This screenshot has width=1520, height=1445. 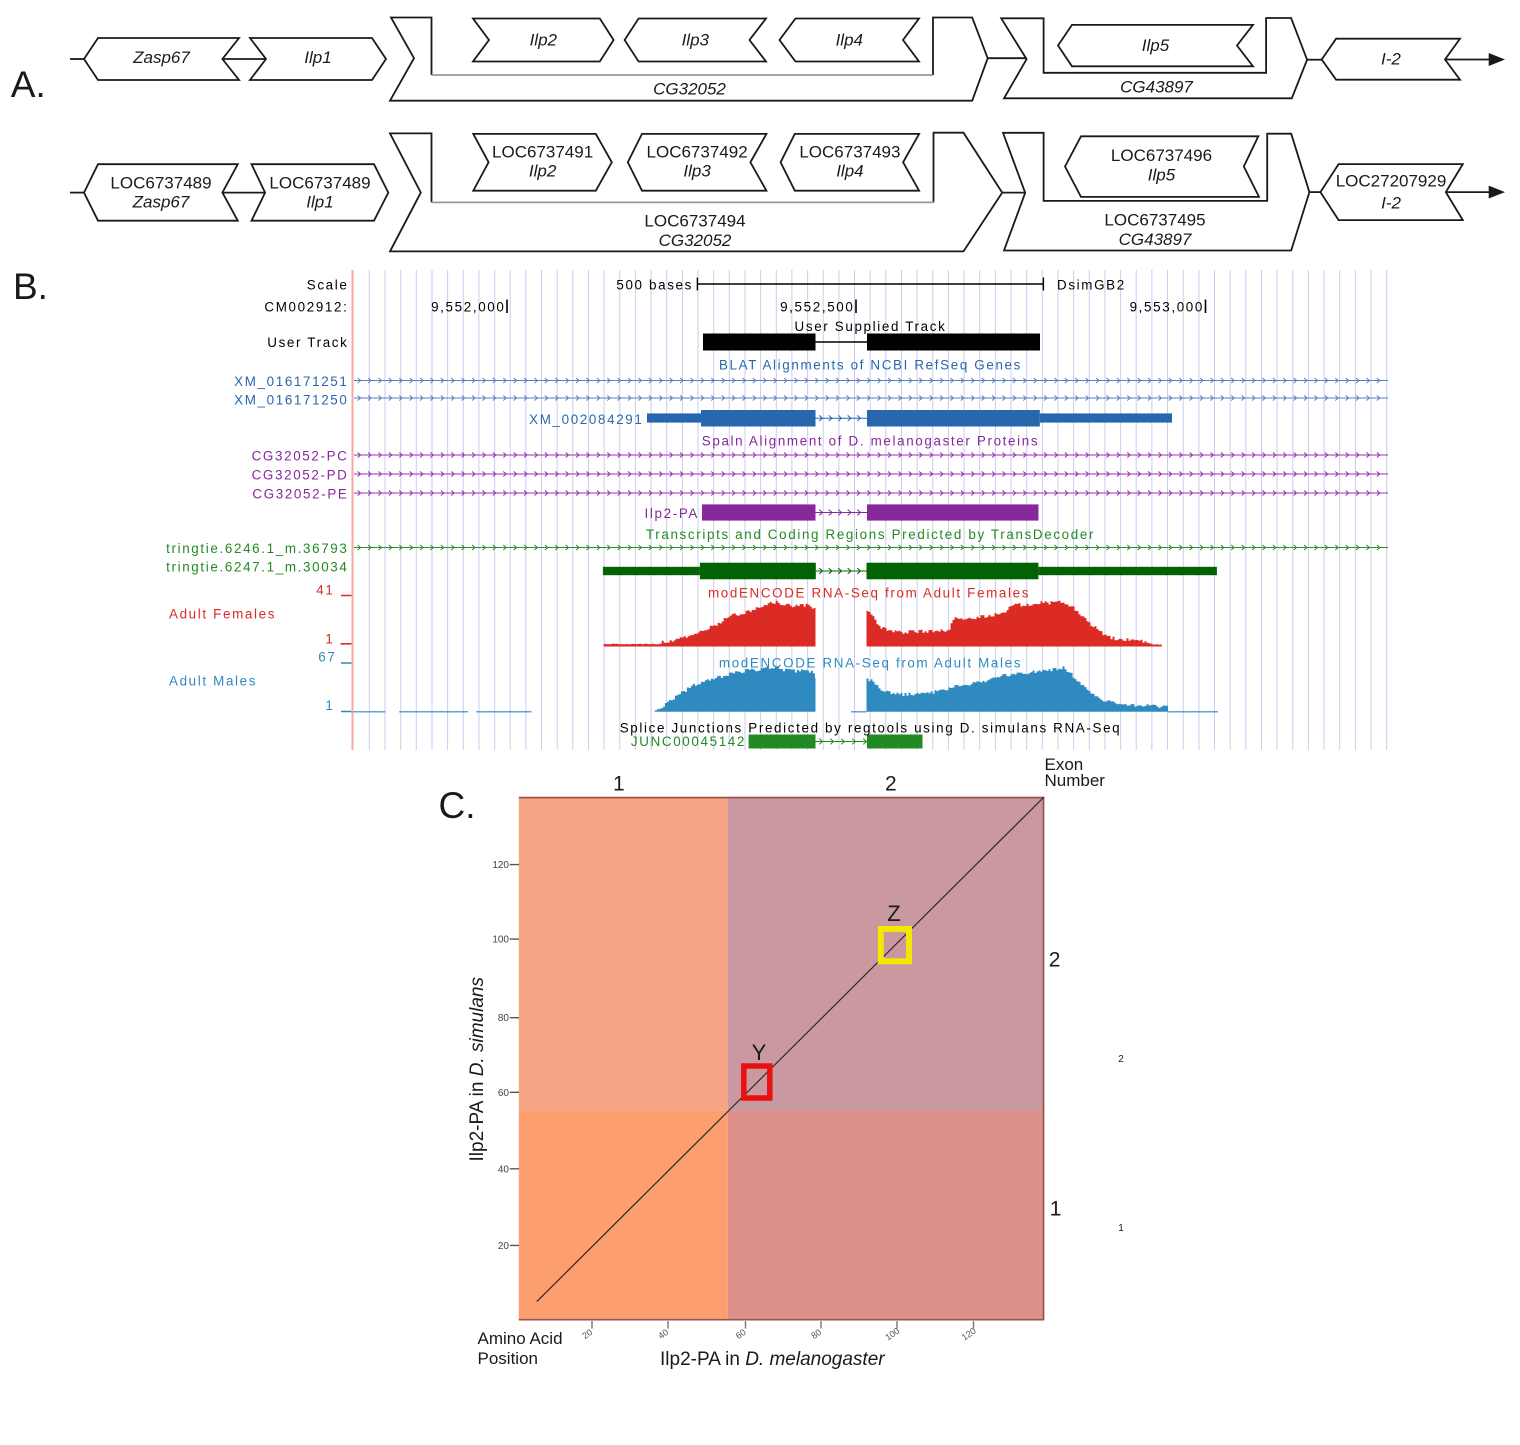 I want to click on svg-text:modENCODE RNA-Seq from Adult F: modENCODE RNA-Seq from Adult Females, so click(x=869, y=593).